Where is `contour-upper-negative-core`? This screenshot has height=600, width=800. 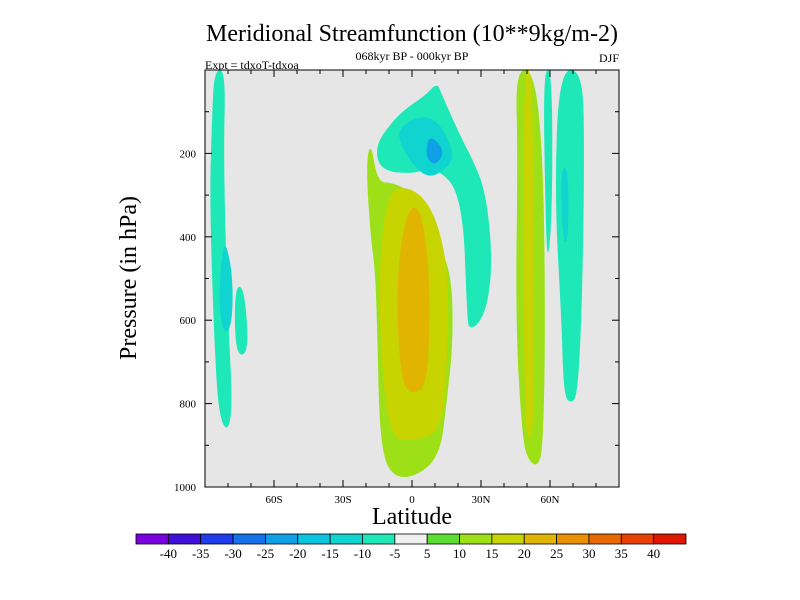 contour-upper-negative-core is located at coordinates (426, 146).